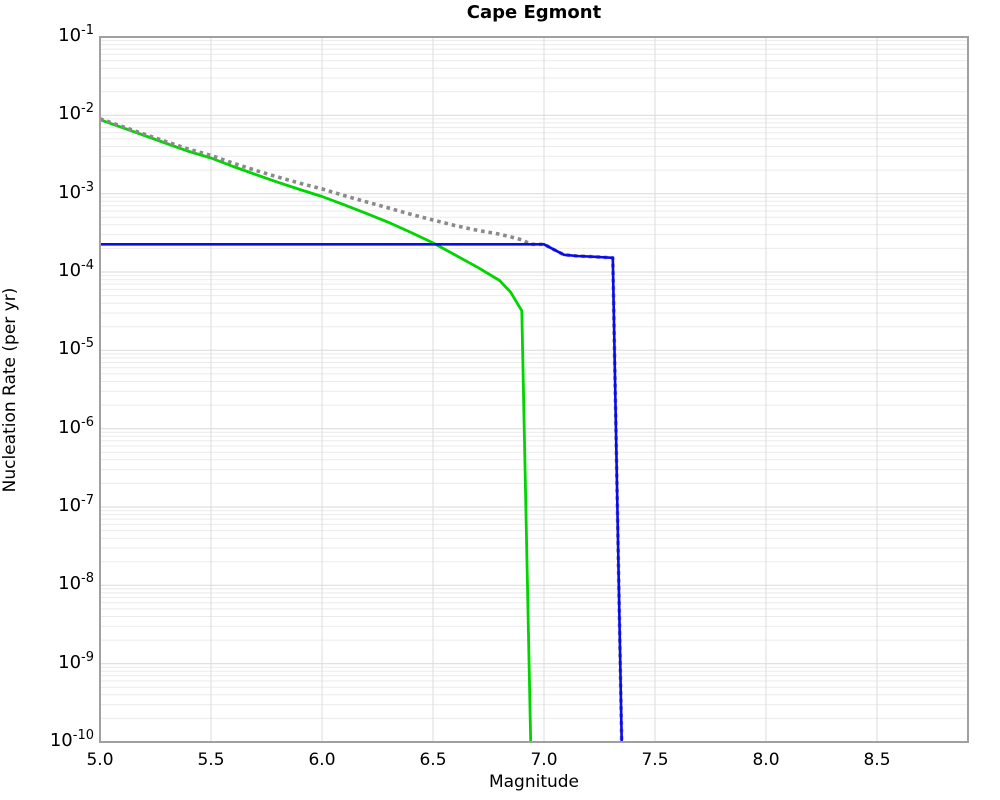 Image resolution: width=1000 pixels, height=800 pixels. Describe the element at coordinates (211, 760) in the screenshot. I see `x-tick-label: 5.5` at that location.